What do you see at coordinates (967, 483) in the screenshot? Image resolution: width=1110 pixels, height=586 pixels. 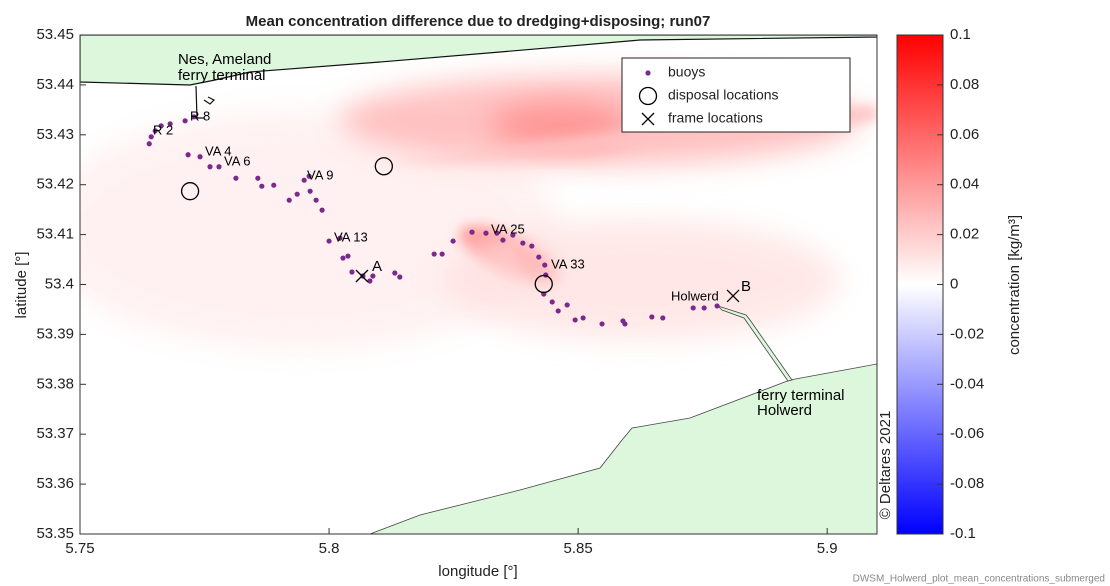 I see `colorbar-tick-label: -0.08` at bounding box center [967, 483].